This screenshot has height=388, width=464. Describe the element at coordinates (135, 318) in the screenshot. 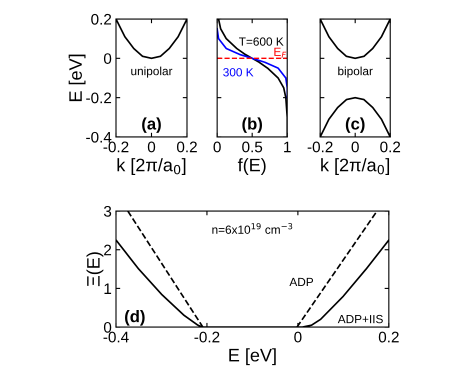

I see `annotation: (d)` at that location.